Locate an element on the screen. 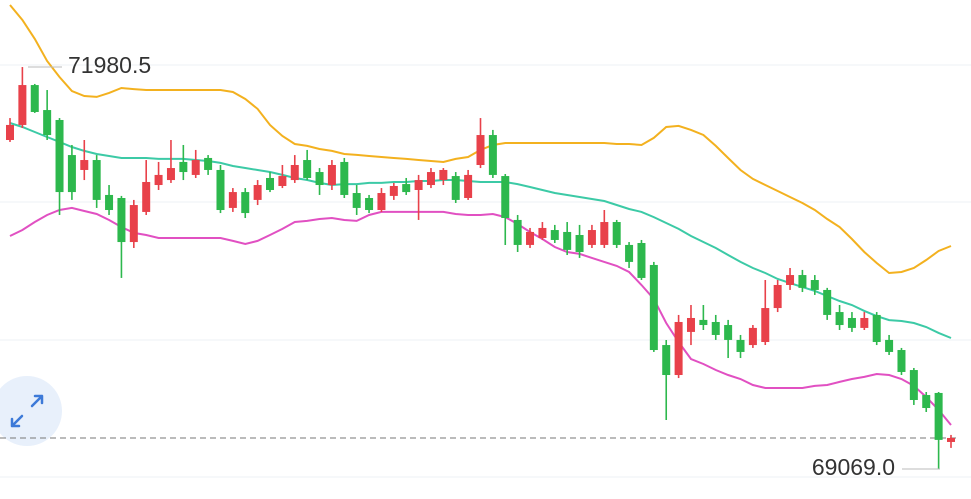 The image size is (971, 499). expand-icon is located at coordinates (27, 411).